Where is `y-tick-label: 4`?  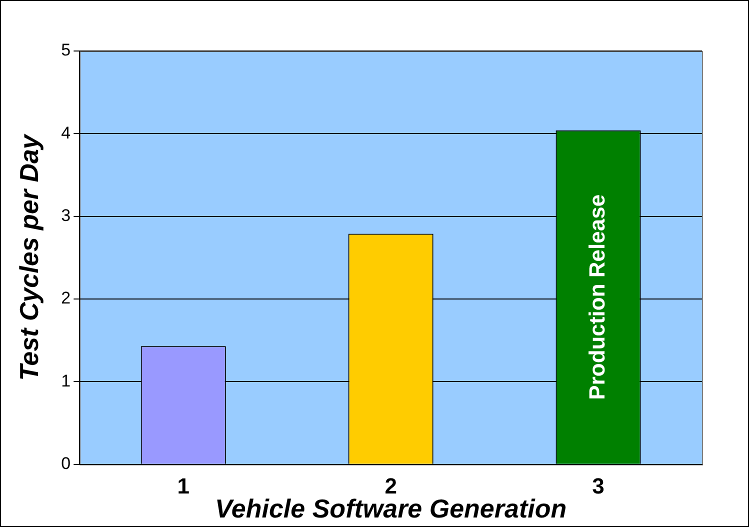
y-tick-label: 4 is located at coordinates (66, 132).